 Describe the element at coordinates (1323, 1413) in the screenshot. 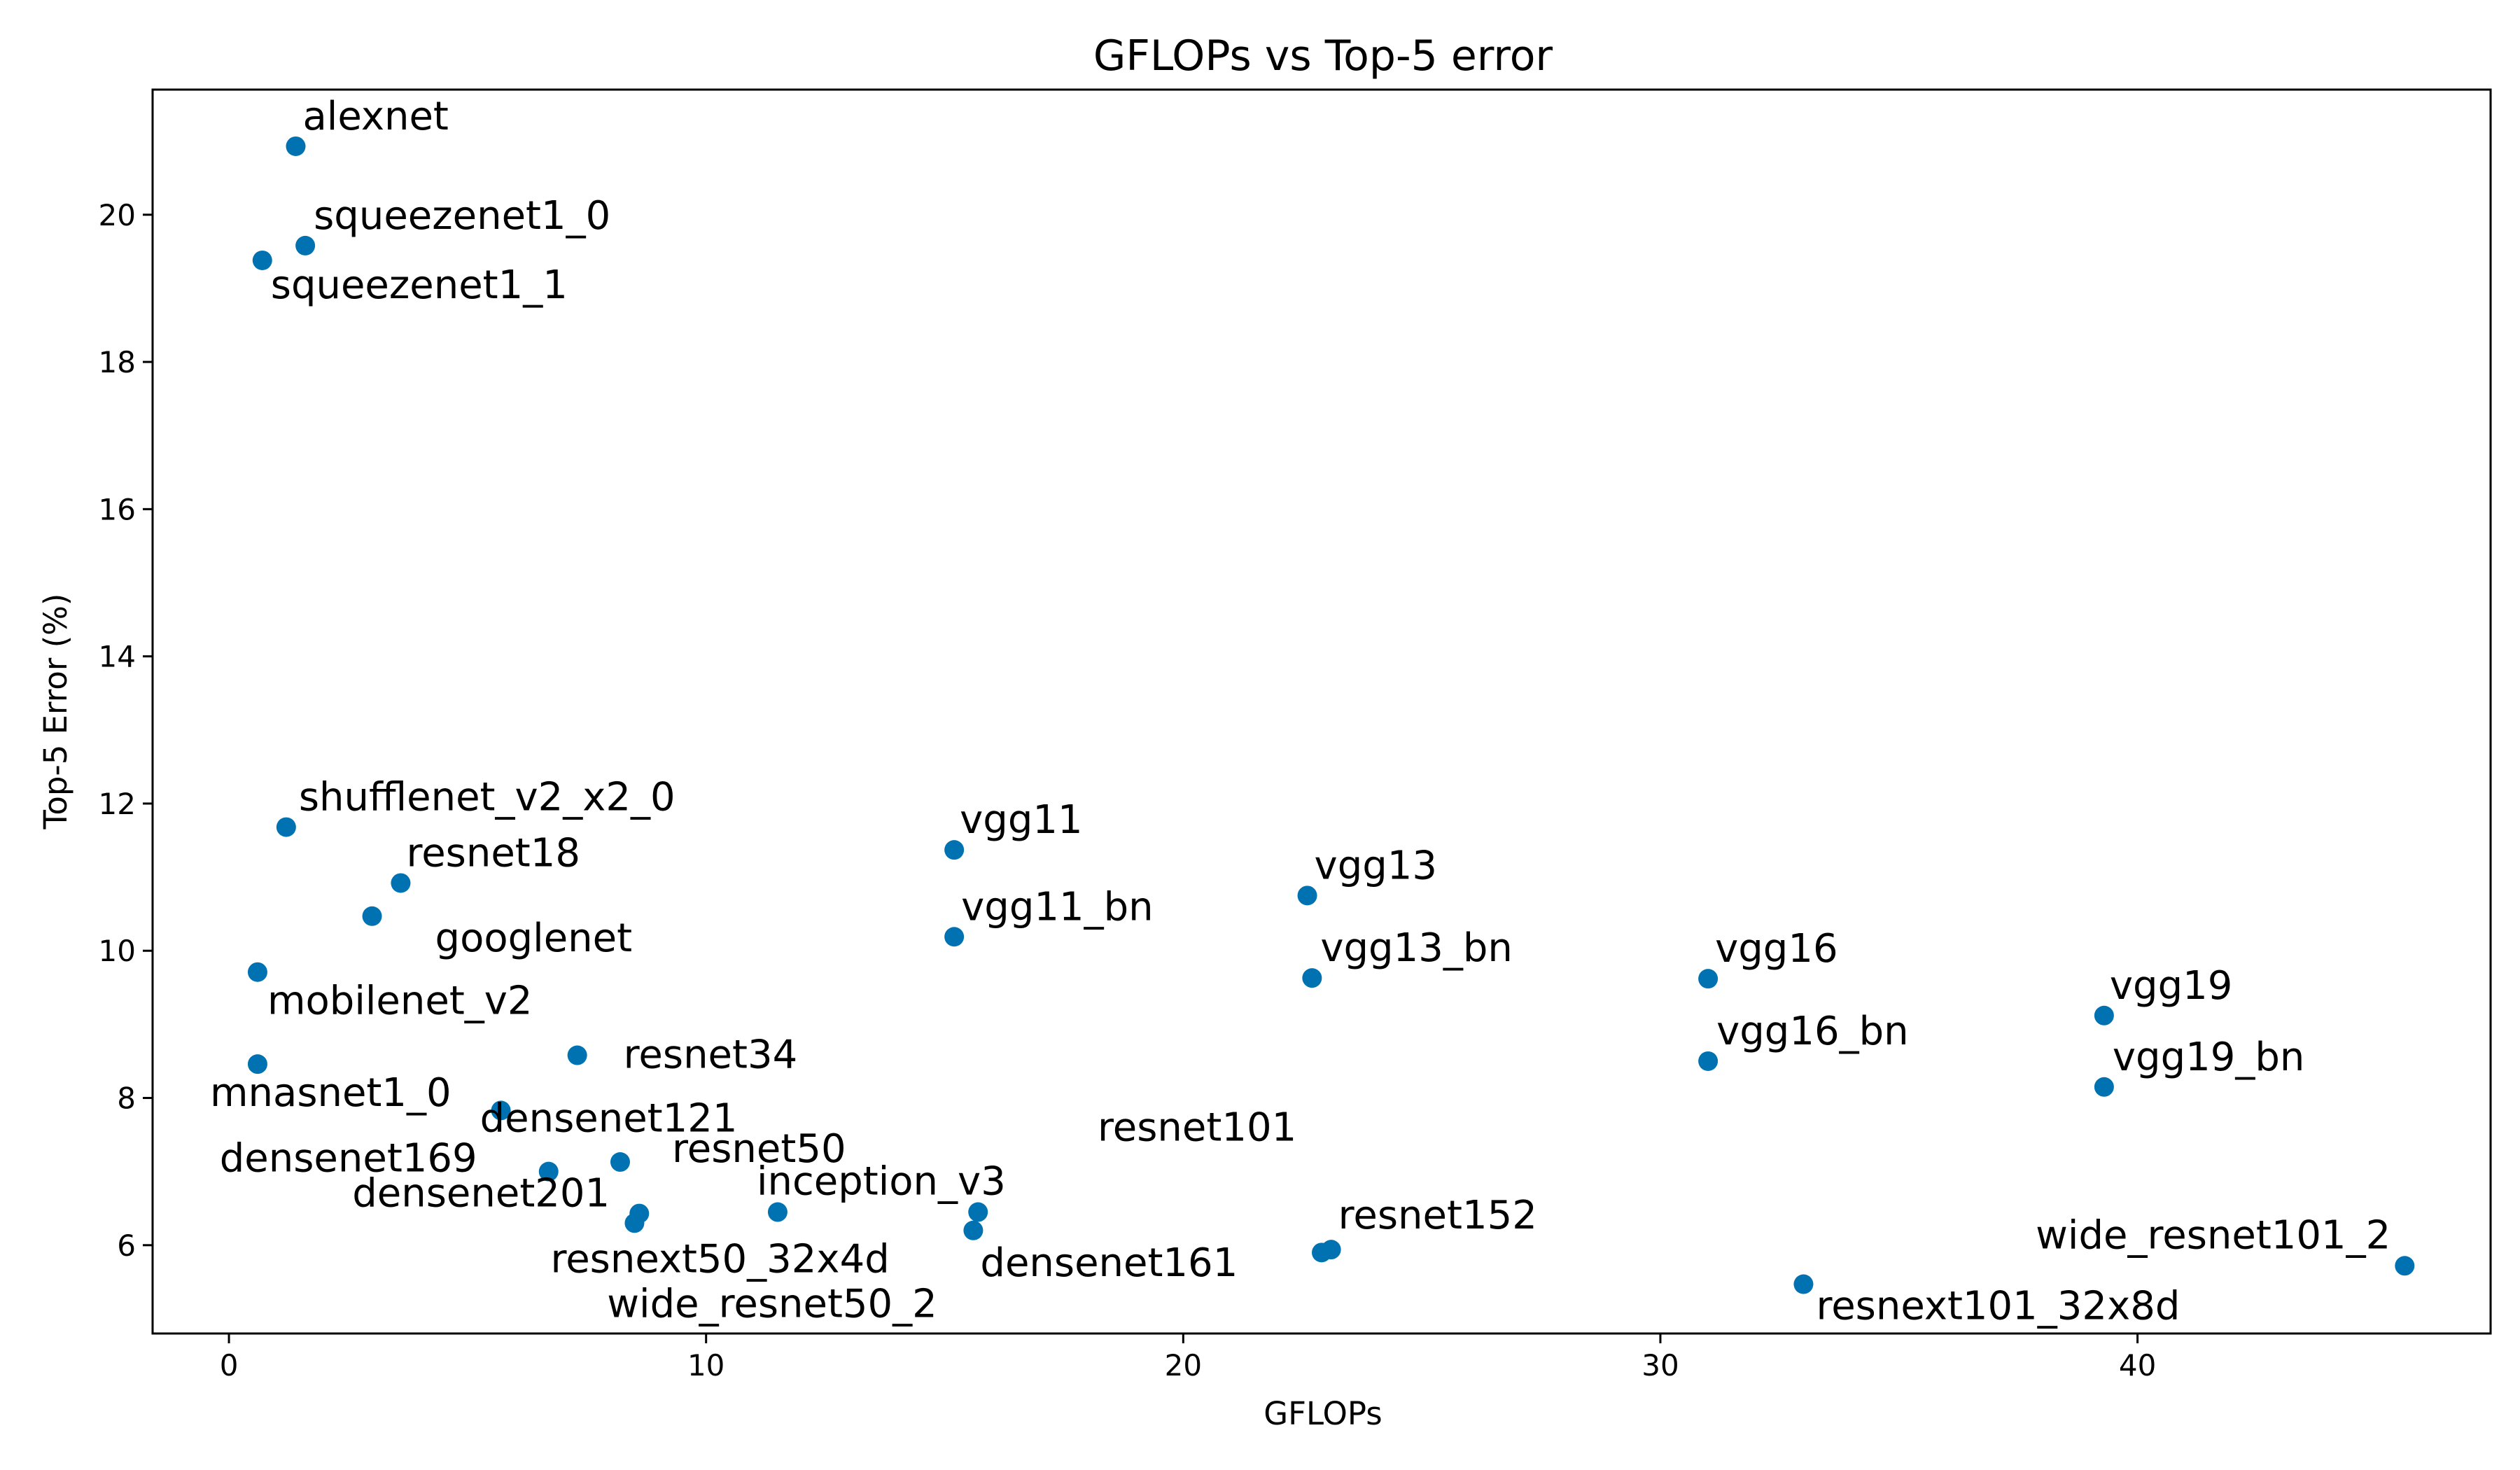

I see `x-axis-label: GFLOPs` at that location.